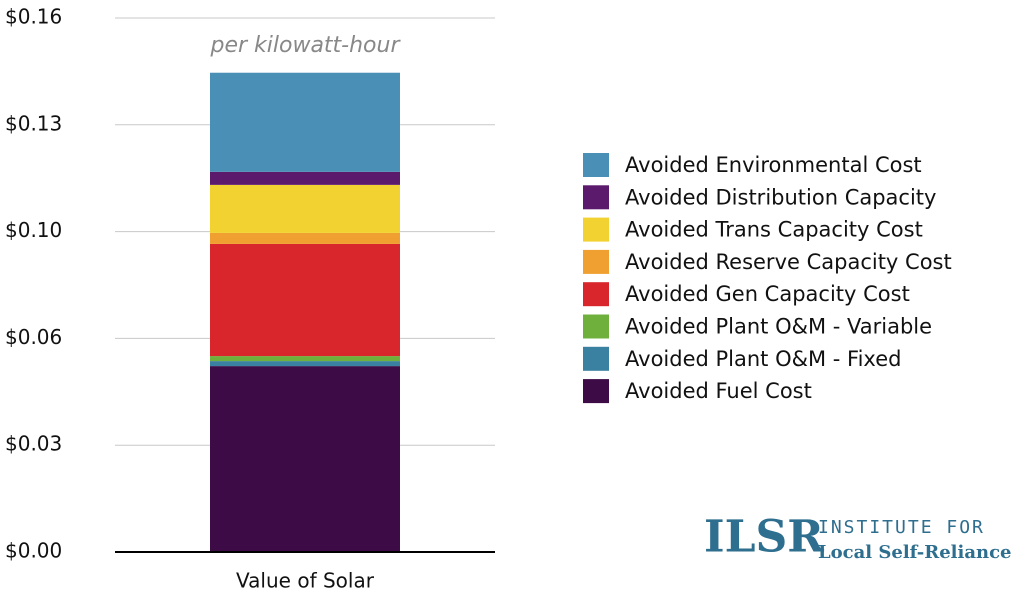 The image size is (1027, 598). Describe the element at coordinates (33, 337) in the screenshot. I see `y-tick-label: $0.06` at that location.